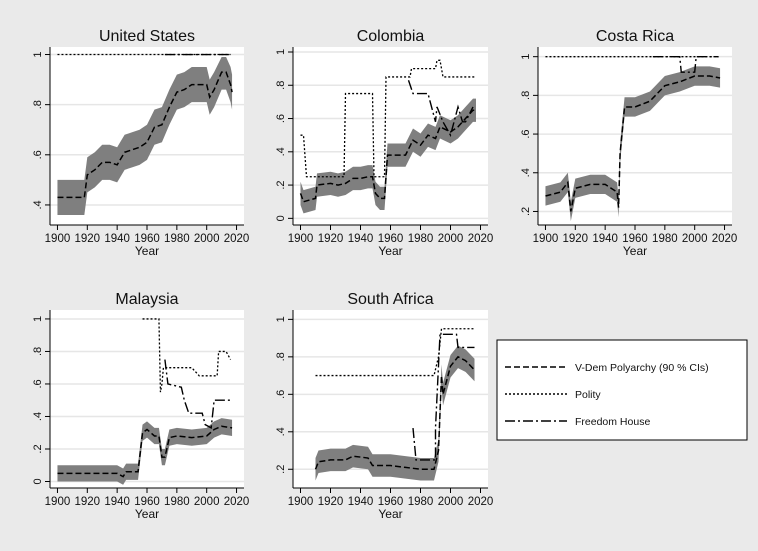 The image size is (758, 551). Describe the element at coordinates (147, 399) in the screenshot. I see `plot-area` at that location.